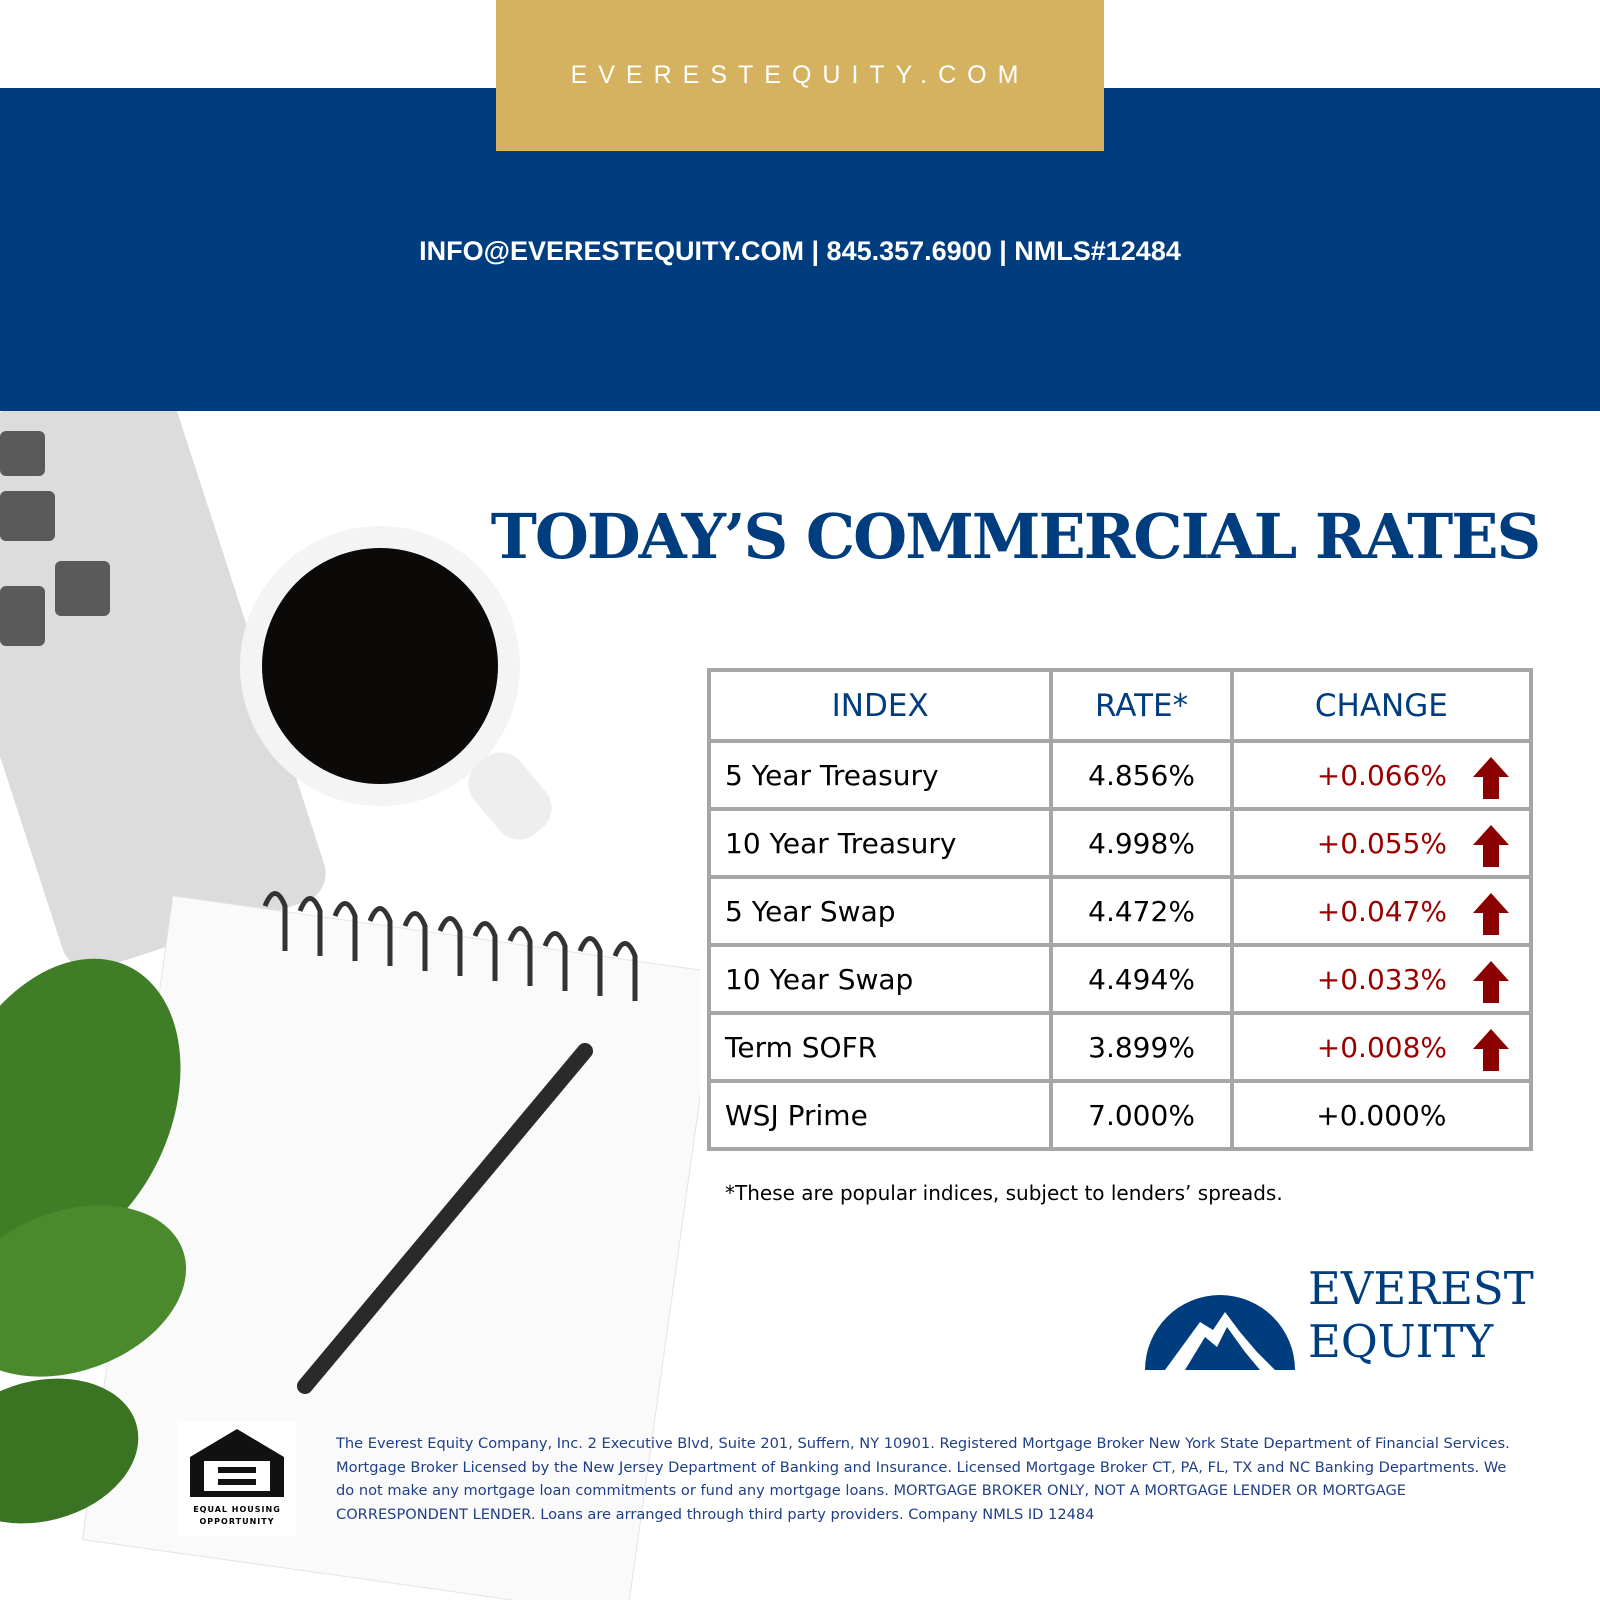 This screenshot has width=1600, height=1600. I want to click on column-header: CHANGE, so click(1381, 705).